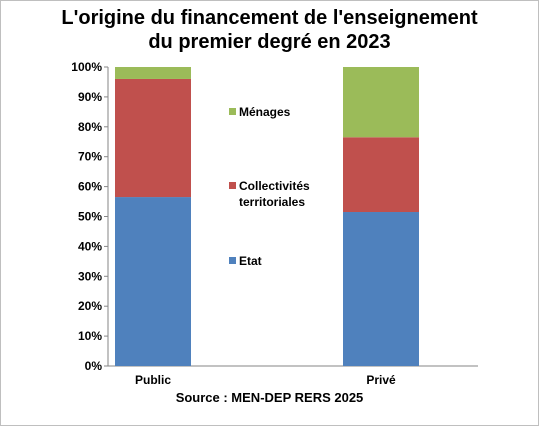 The image size is (539, 426). Describe the element at coordinates (381, 102) in the screenshot. I see `bar-segment-privé-ménages` at that location.